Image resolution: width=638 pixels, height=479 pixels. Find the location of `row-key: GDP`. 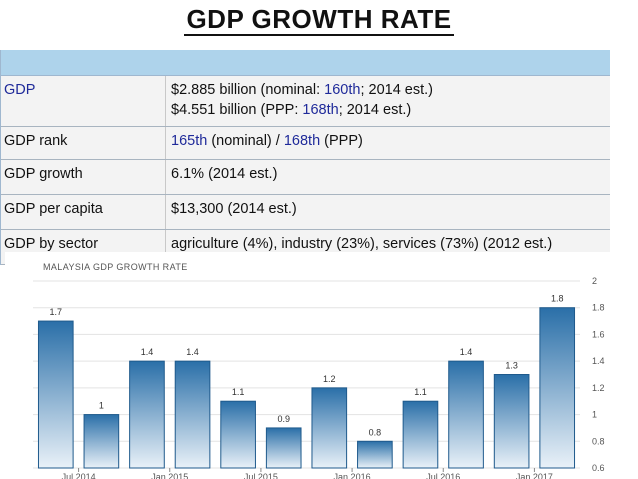

row-key: GDP is located at coordinates (83, 101).